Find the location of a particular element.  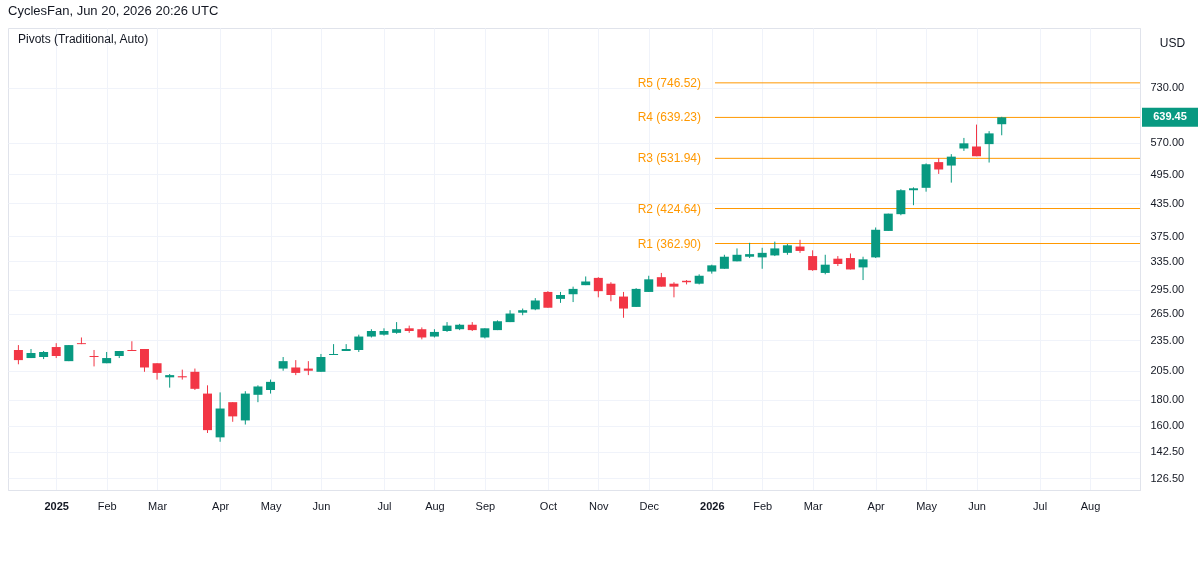

ref-line-label: R4 (639.23) is located at coordinates (669, 117).